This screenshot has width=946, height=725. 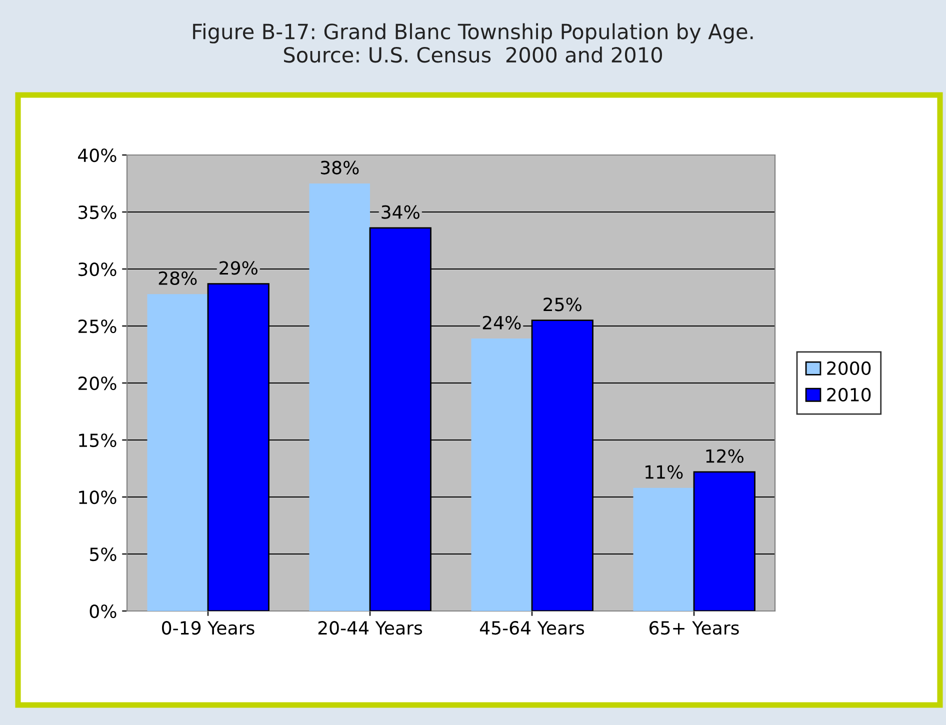 I want to click on y-tick-label: 30%, so click(x=97, y=269).